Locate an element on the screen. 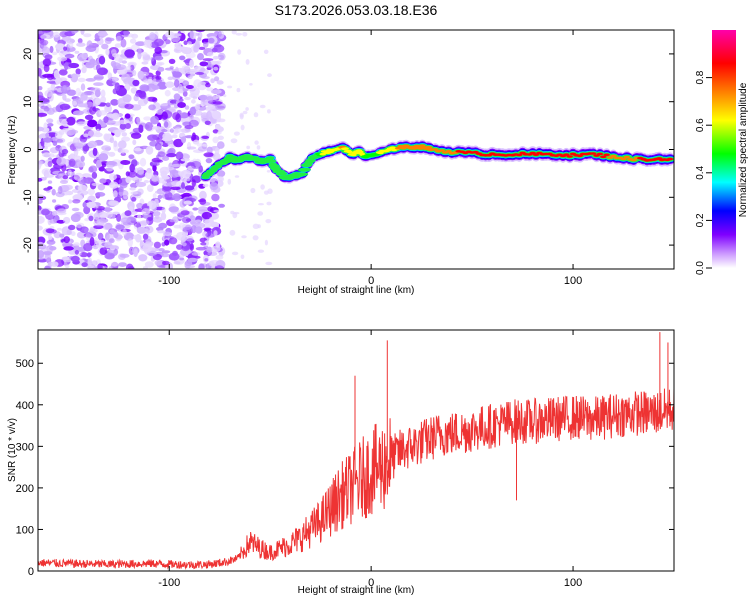  y-tick-label: 300 is located at coordinates (25, 447).